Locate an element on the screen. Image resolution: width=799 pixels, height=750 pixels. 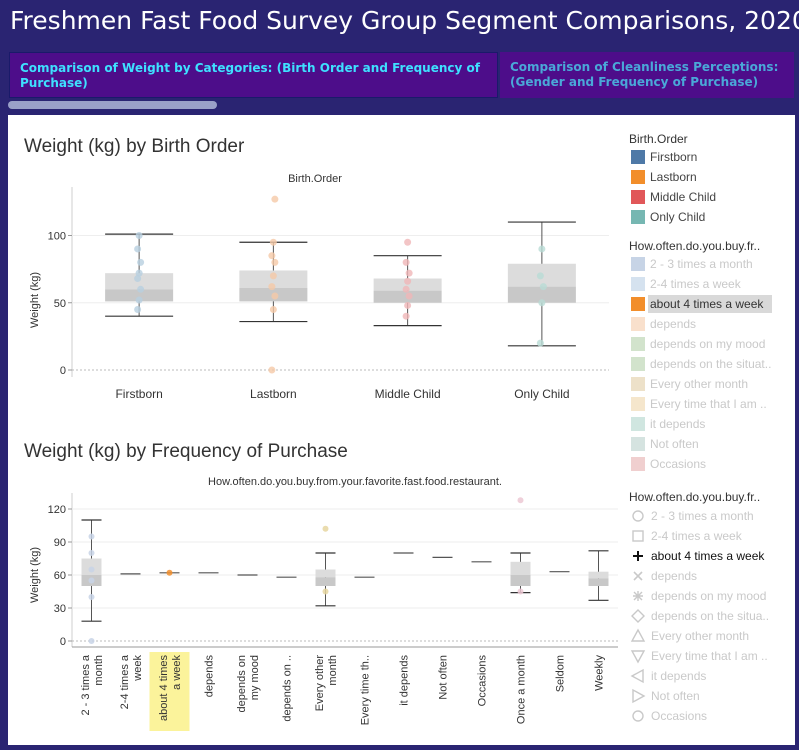
chart2-ylabel: Weight (kg) is located at coordinates (35, 575).